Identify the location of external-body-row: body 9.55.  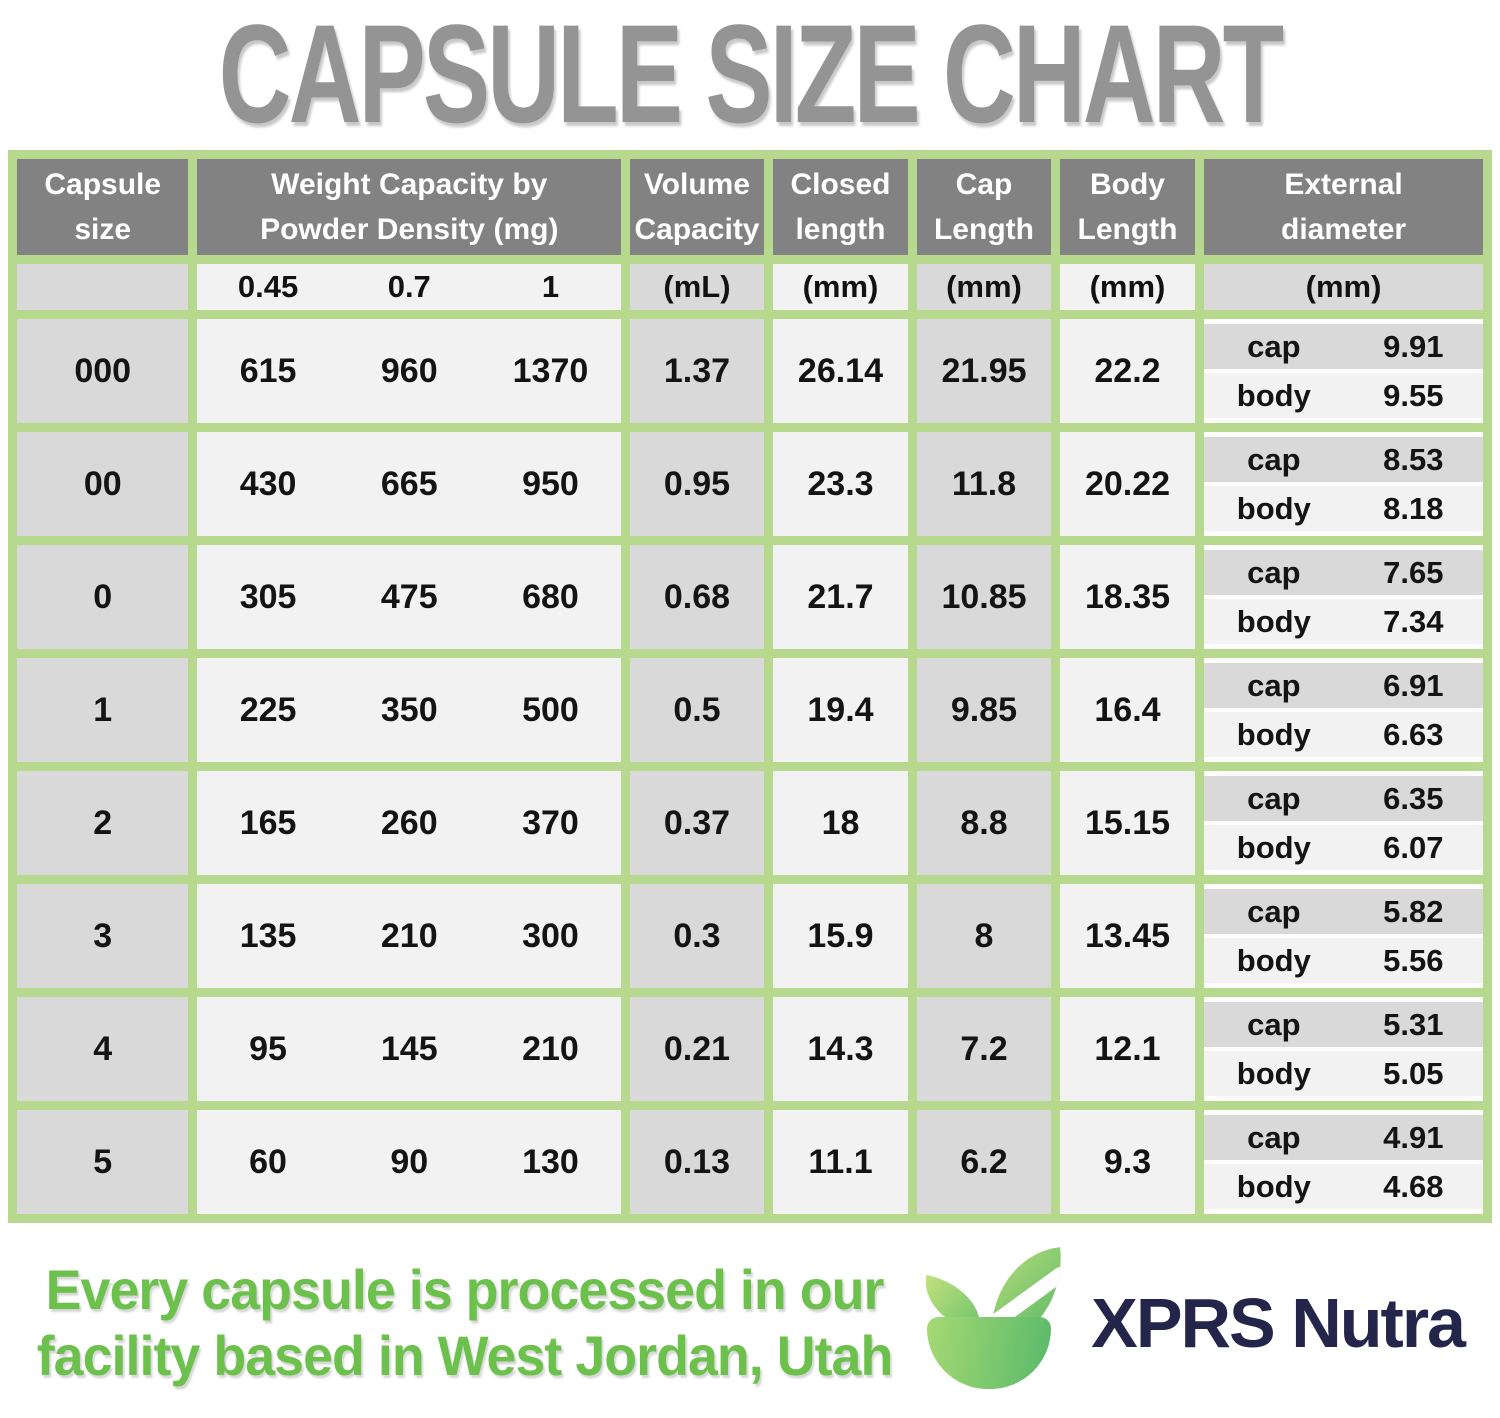
(1343, 395).